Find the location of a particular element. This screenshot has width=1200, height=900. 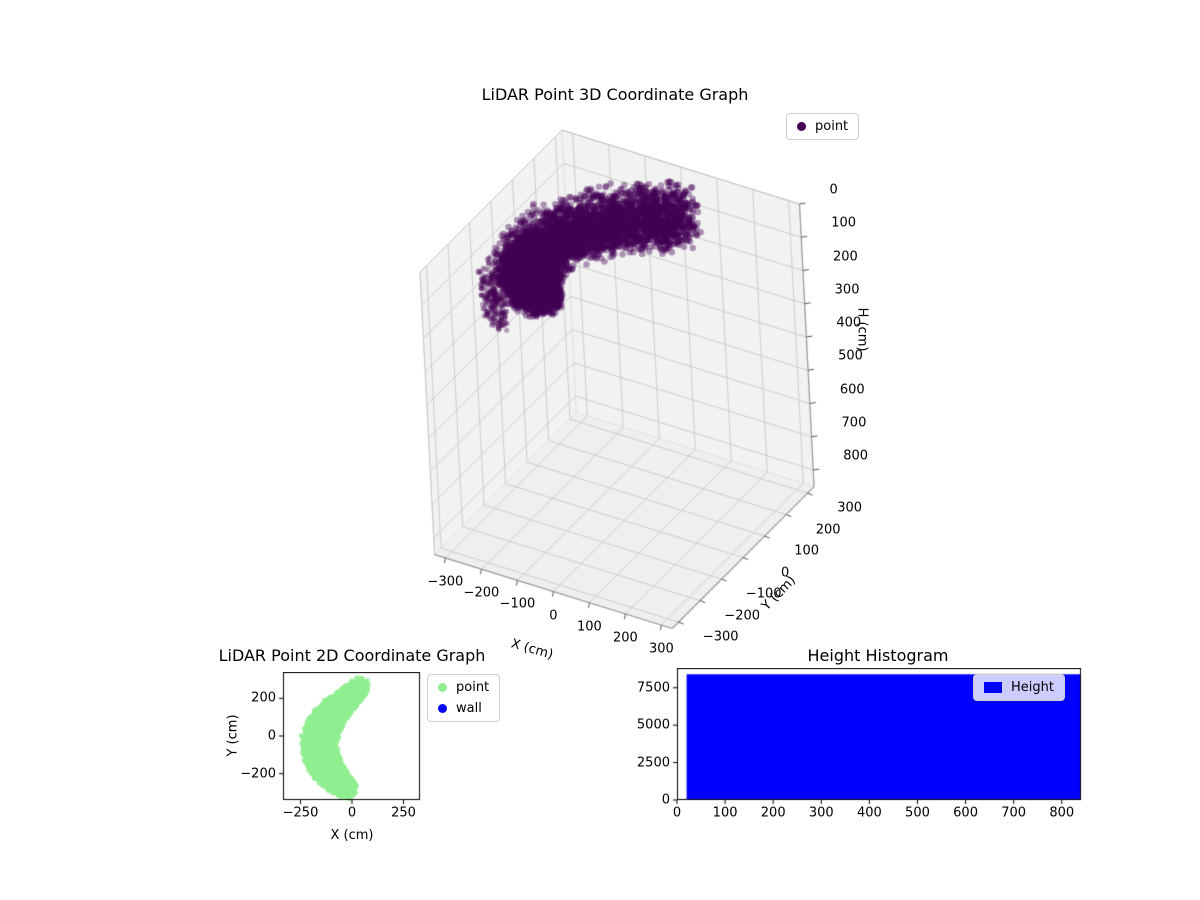

3d-h-axis-label: H (cm) is located at coordinates (862, 329).